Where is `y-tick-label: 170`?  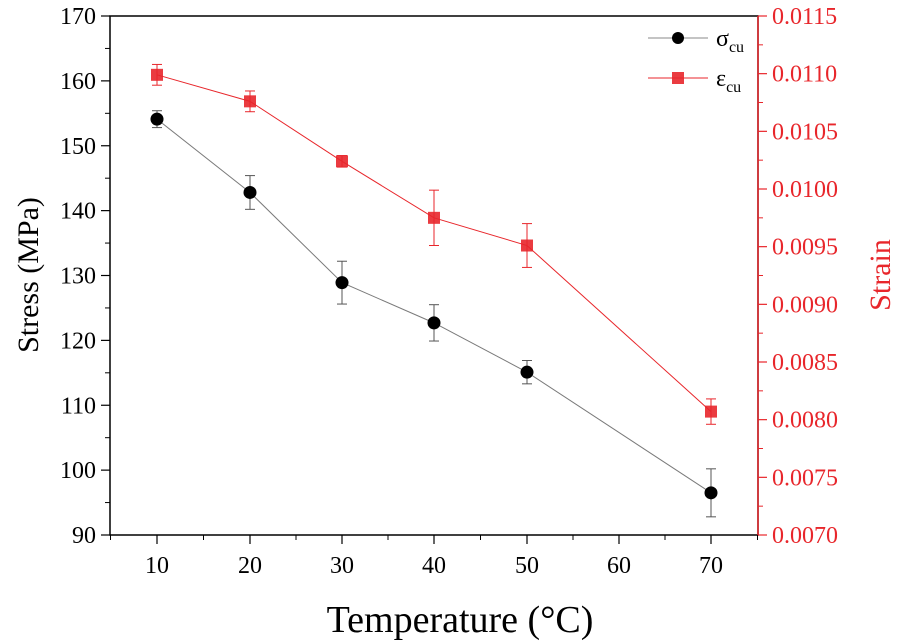
y-tick-label: 170 is located at coordinates (78, 17).